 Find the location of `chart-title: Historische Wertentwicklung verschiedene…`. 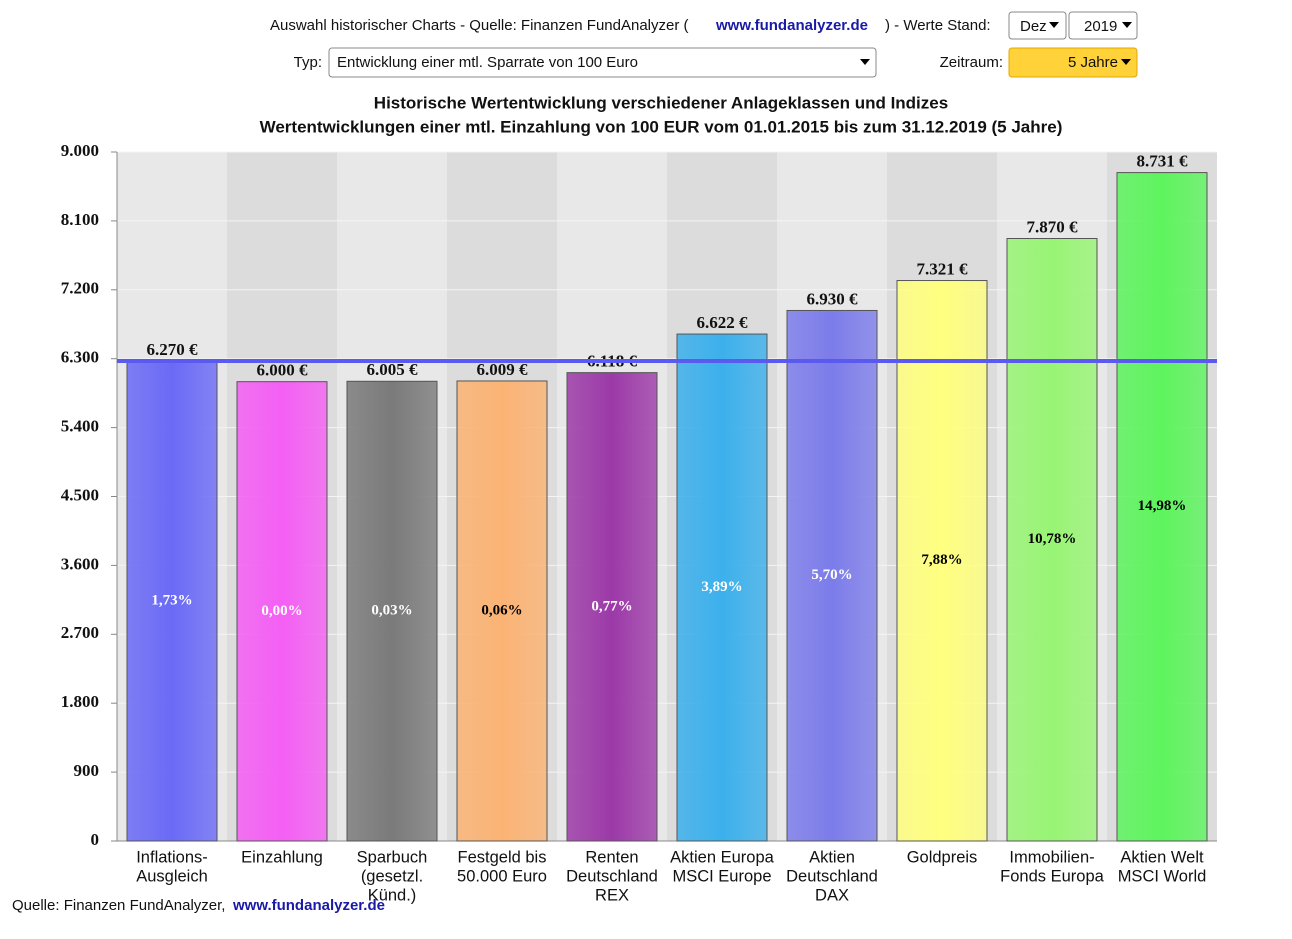

chart-title: Historische Wertentwicklung verschiedene… is located at coordinates (661, 102).